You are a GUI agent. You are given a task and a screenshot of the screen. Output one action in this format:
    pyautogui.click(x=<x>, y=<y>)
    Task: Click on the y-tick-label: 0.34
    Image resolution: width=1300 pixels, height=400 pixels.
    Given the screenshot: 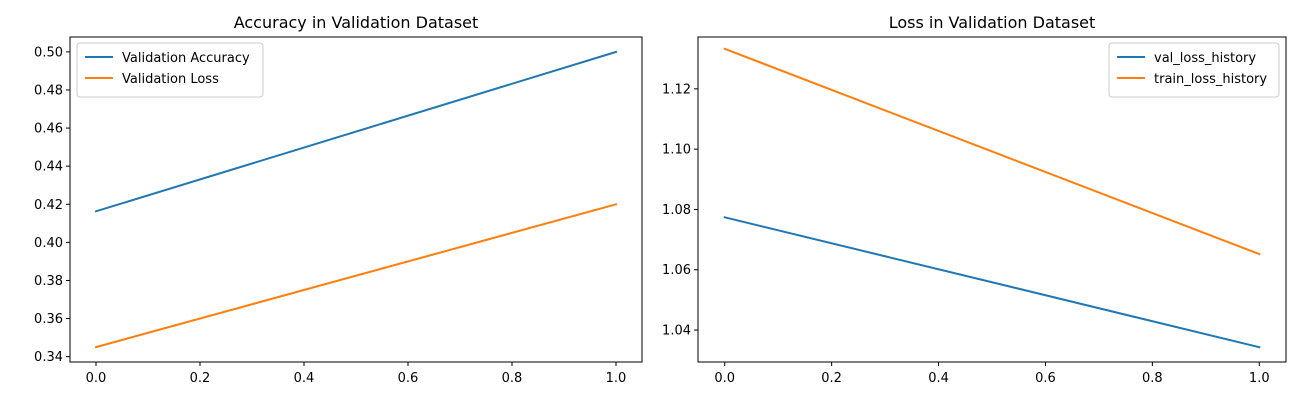 What is the action you would take?
    pyautogui.click(x=48, y=357)
    